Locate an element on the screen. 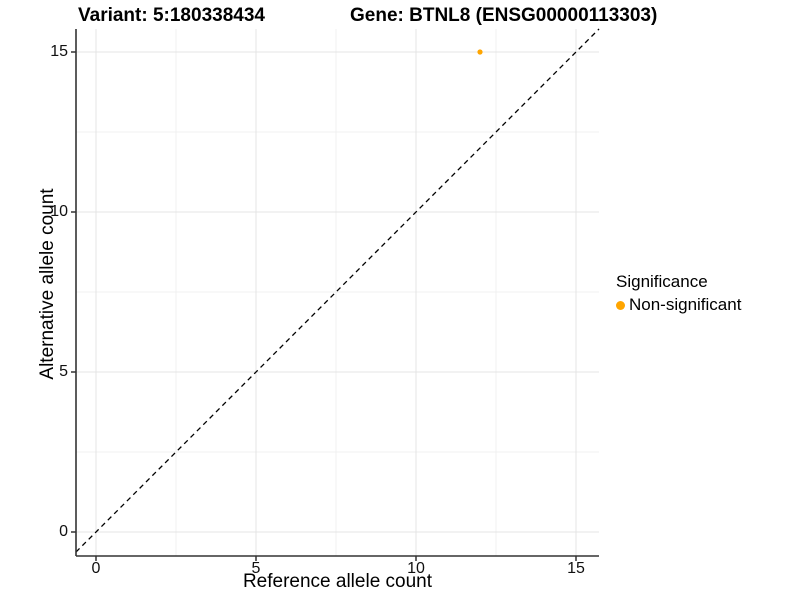 This screenshot has height=600, width=800. legend-key-dot-icon is located at coordinates (620, 305).